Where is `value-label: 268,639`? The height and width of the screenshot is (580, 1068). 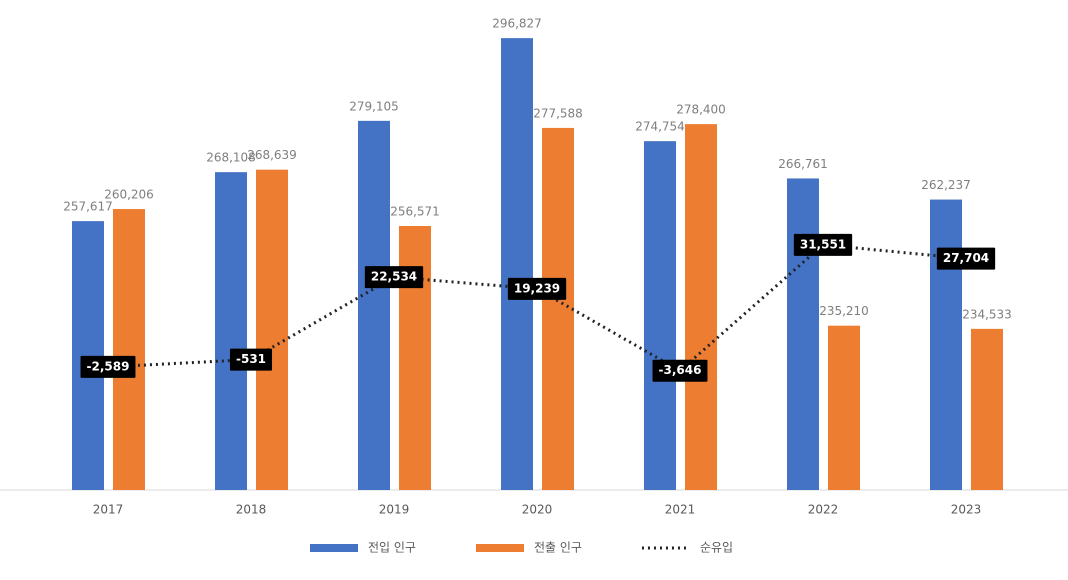 value-label: 268,639 is located at coordinates (272, 155).